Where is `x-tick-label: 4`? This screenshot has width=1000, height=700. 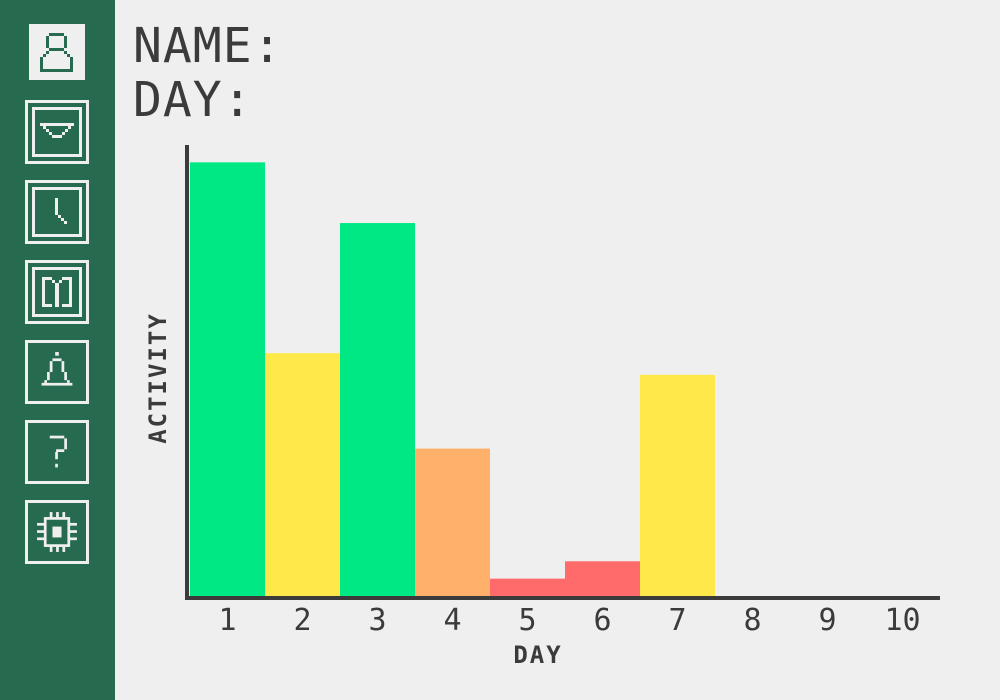 x-tick-label: 4 is located at coordinates (452, 620).